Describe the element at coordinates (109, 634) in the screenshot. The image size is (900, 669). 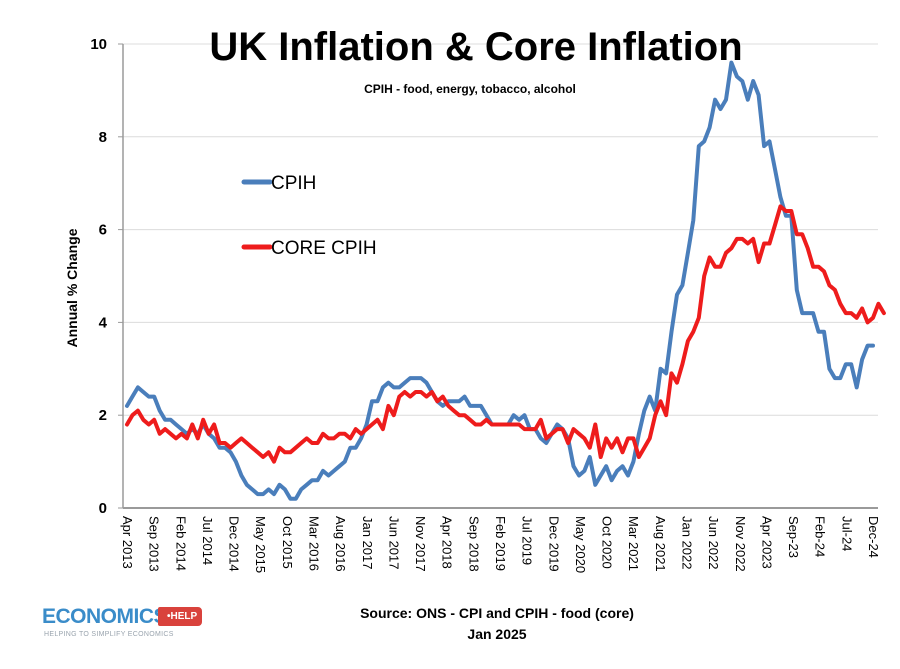
I see `logo-tagline: HELPING TO SIMPLIFY ECONOMICS` at that location.